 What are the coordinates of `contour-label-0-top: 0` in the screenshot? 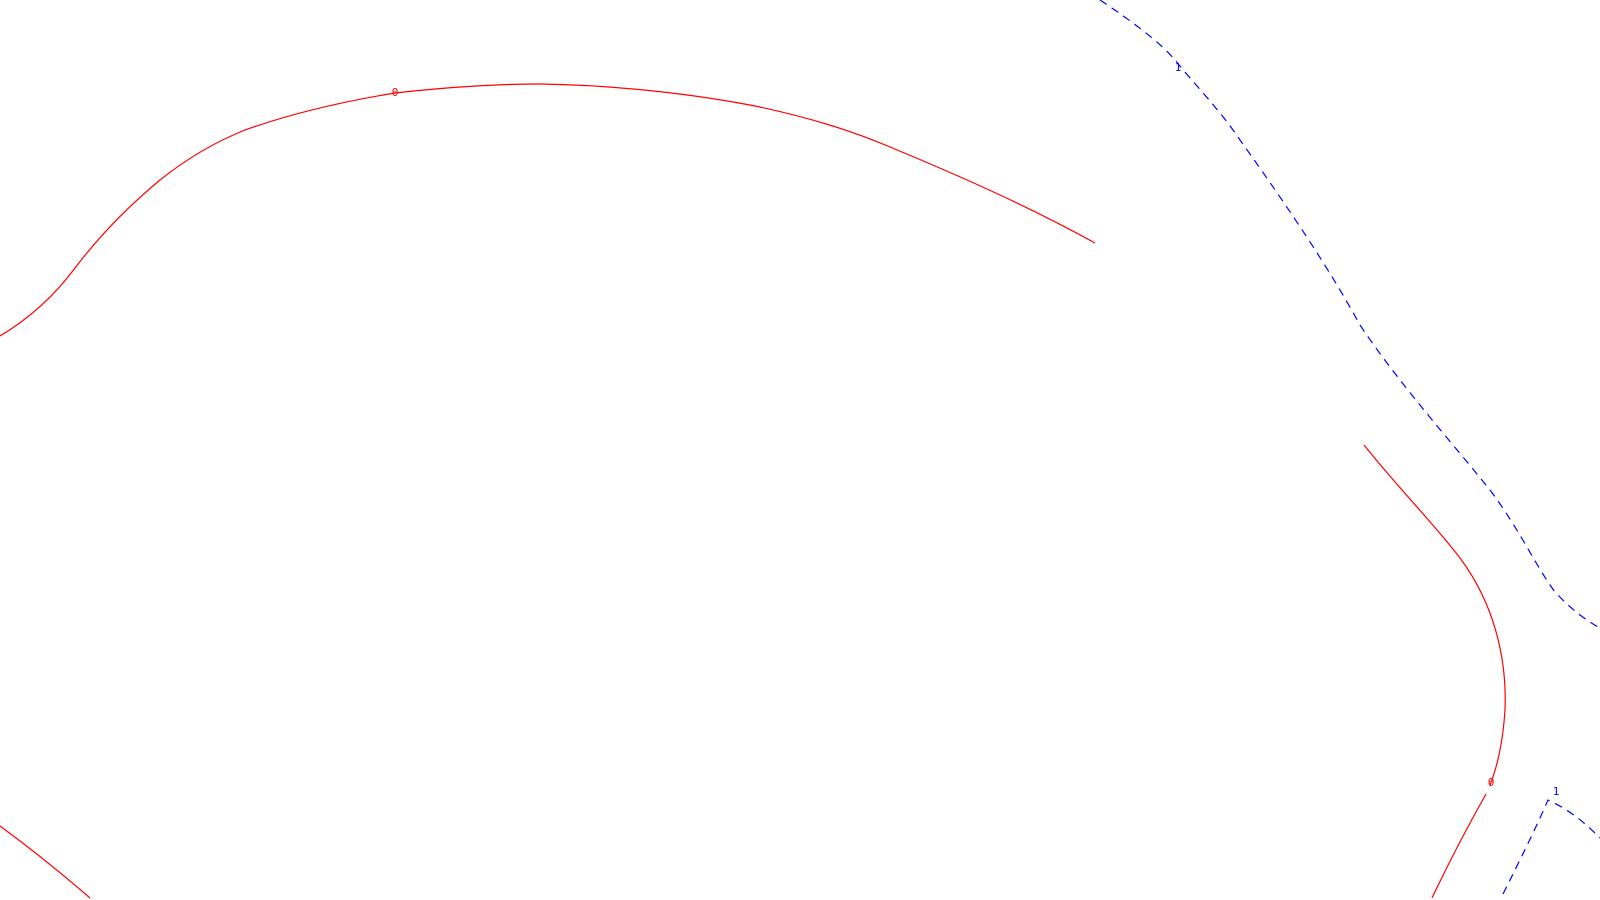 It's located at (395, 92).